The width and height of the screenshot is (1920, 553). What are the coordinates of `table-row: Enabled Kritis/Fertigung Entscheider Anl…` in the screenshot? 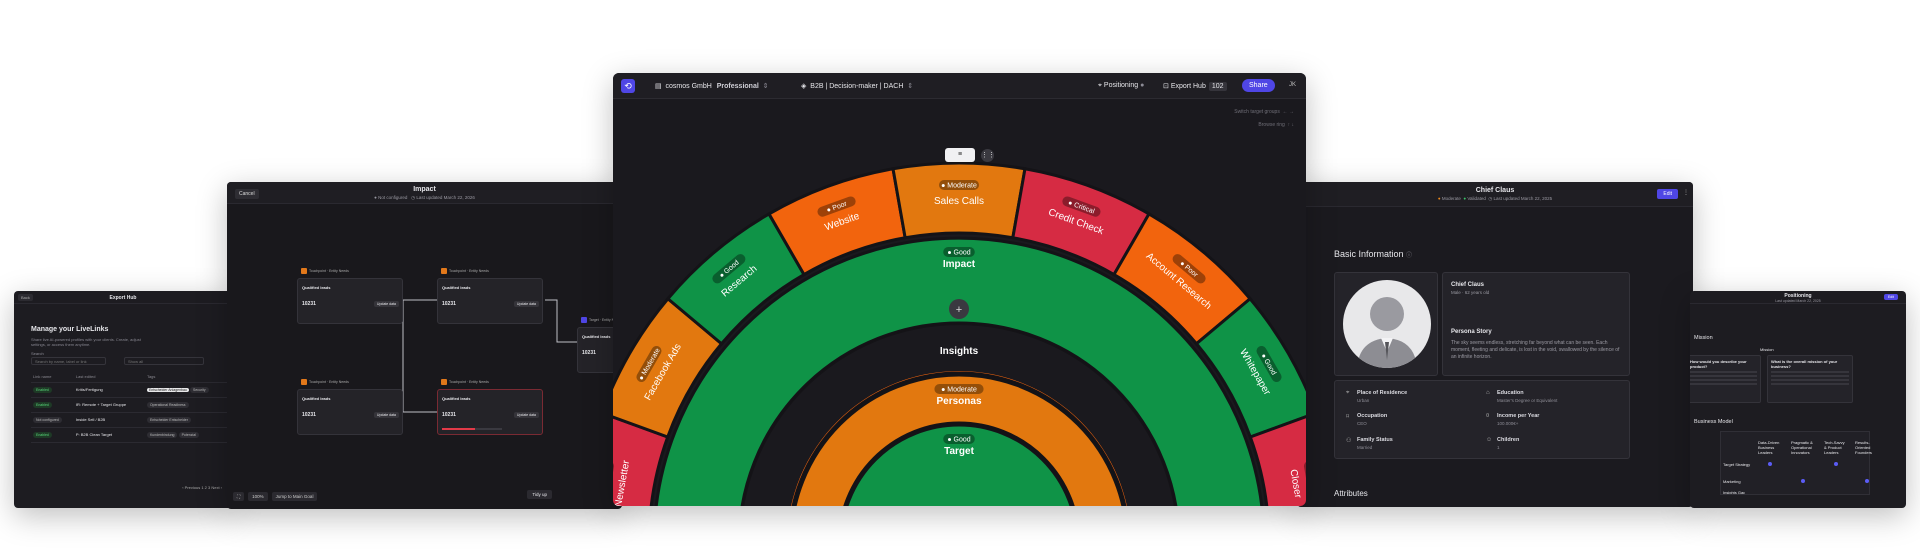 It's located at (131, 390).